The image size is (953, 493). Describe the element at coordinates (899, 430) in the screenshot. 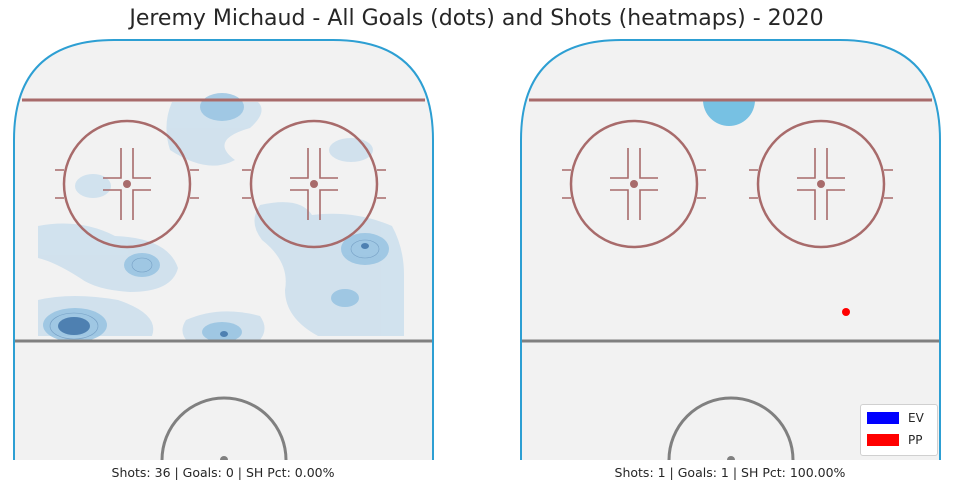

I see `legend: EV PP` at that location.